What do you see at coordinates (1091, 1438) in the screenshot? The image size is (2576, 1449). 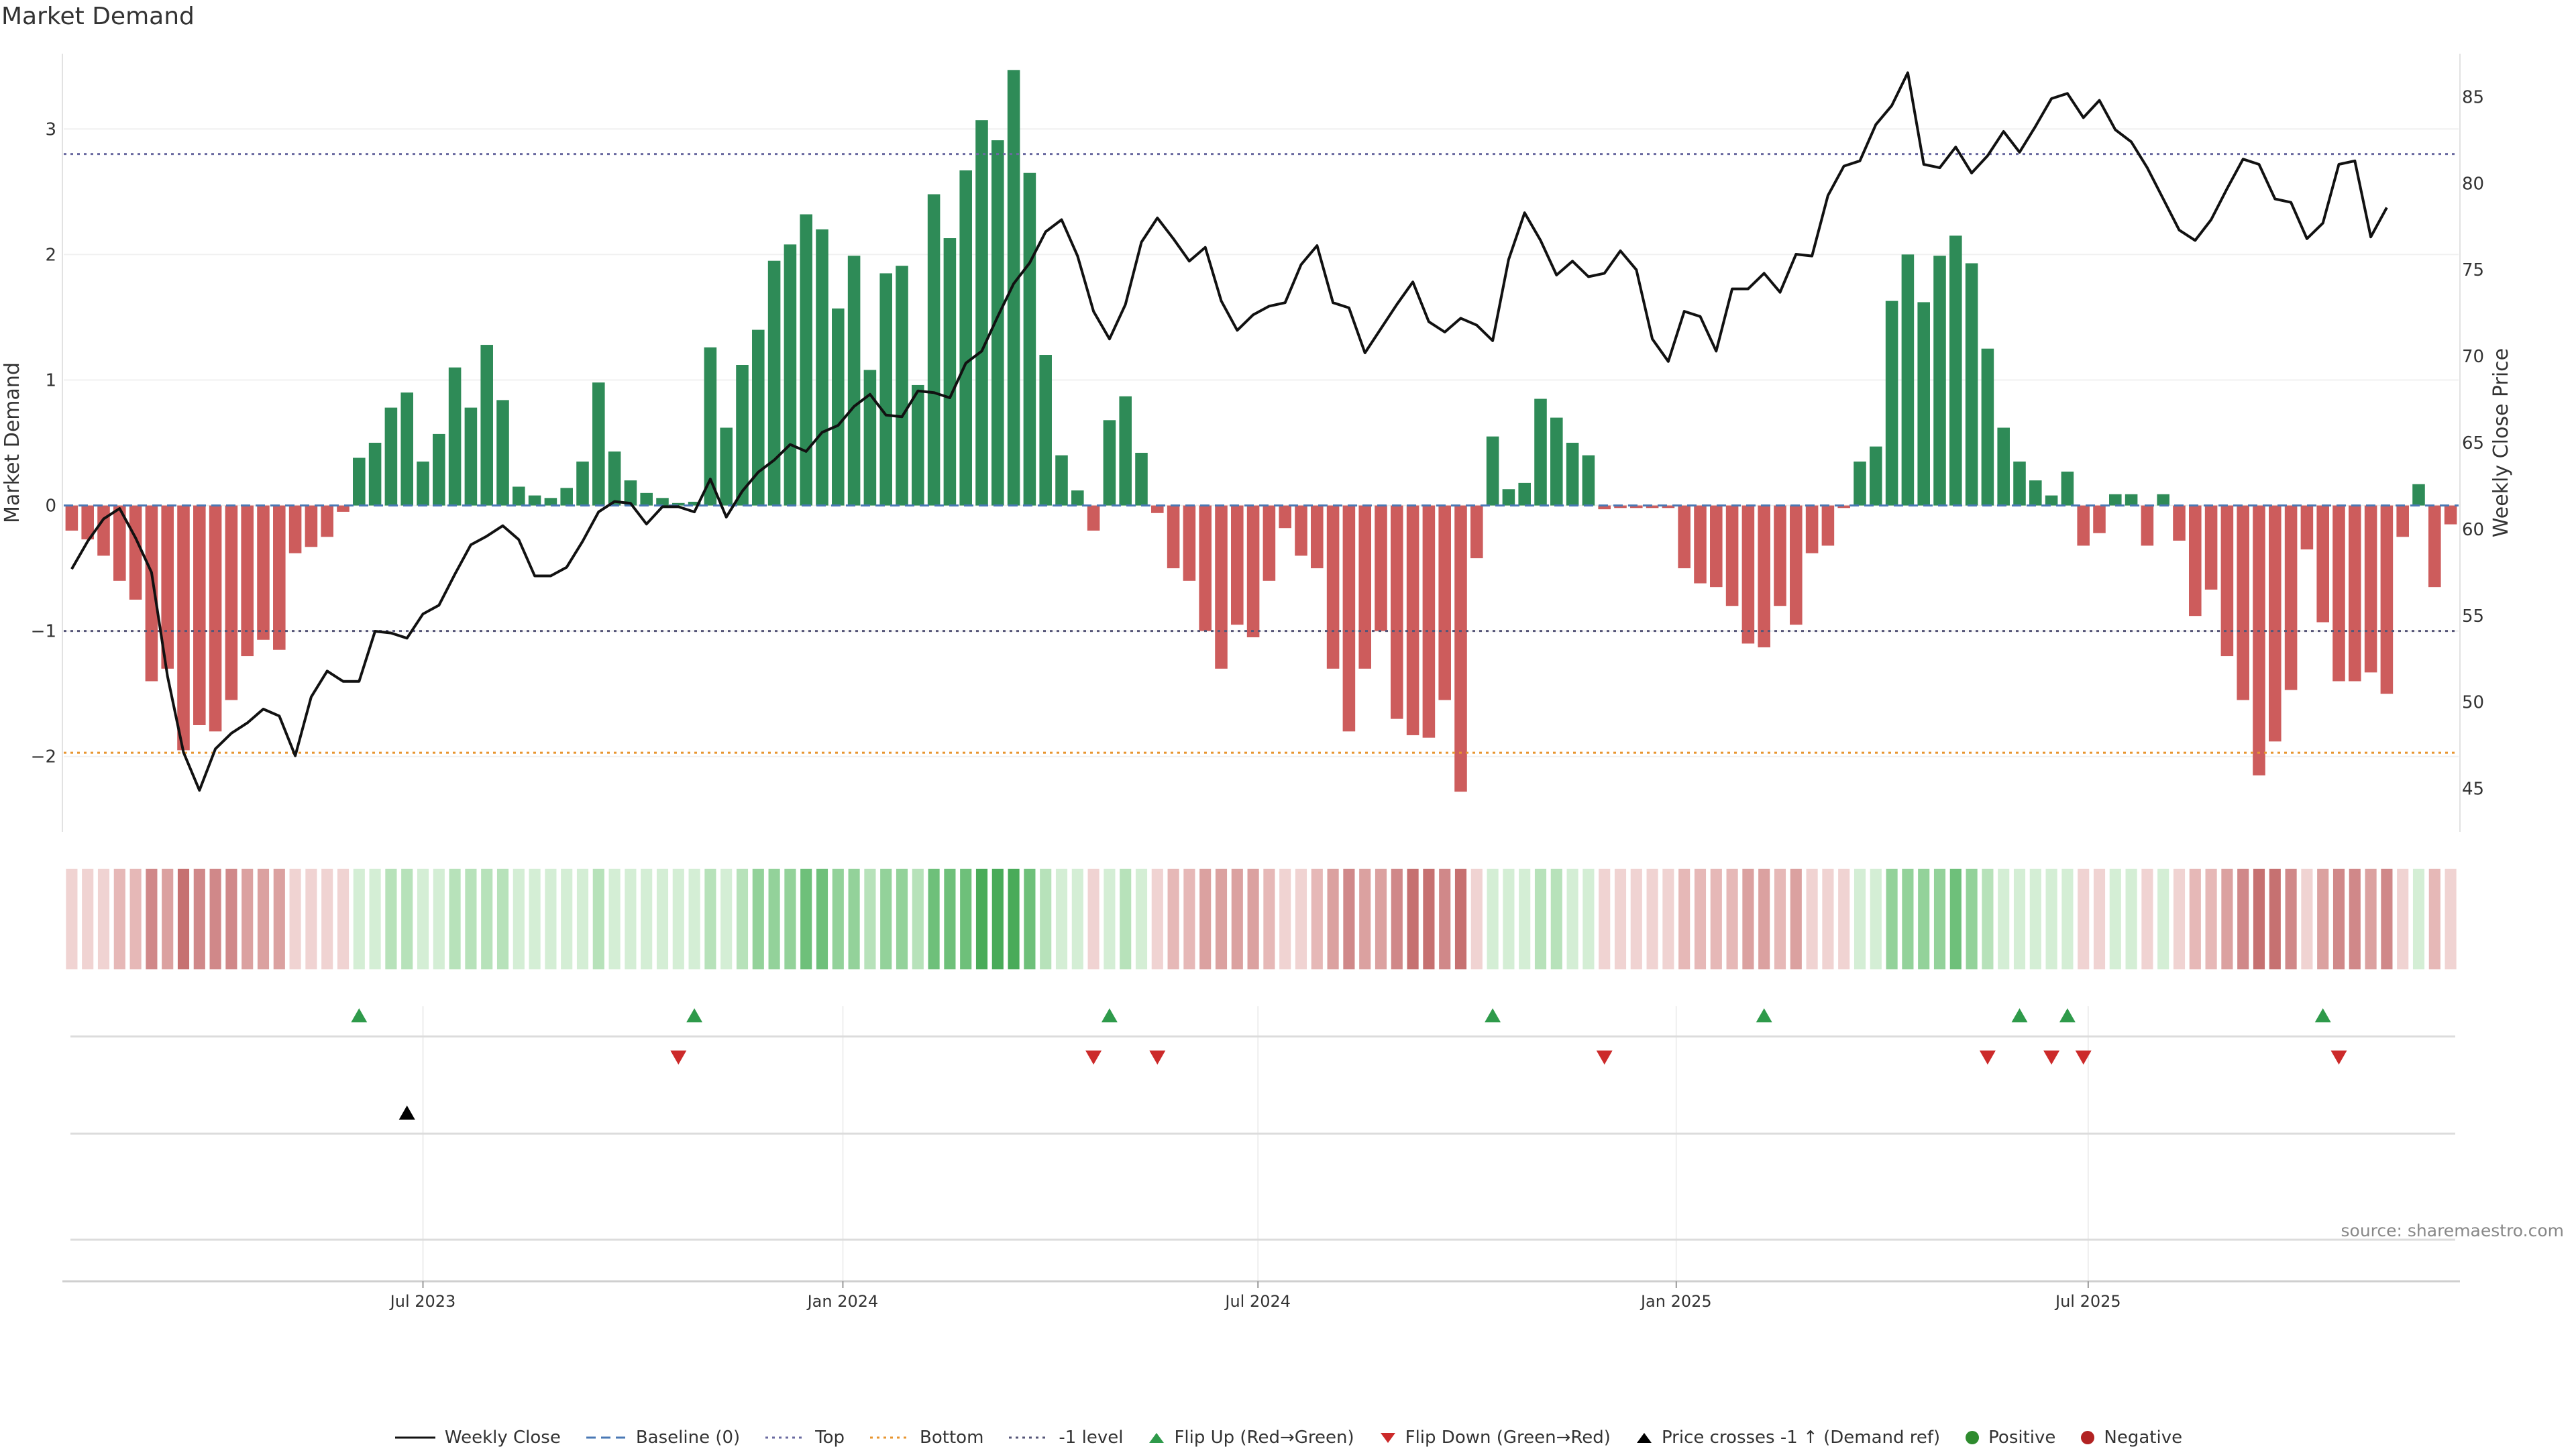 I see `legend-minus-one-label: -1 level` at bounding box center [1091, 1438].